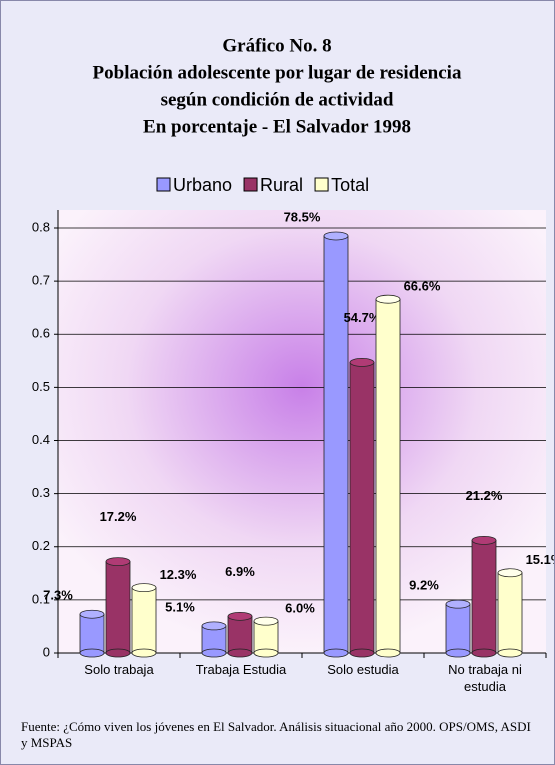  I want to click on x-tick-label: Solo estudia, so click(363, 669).